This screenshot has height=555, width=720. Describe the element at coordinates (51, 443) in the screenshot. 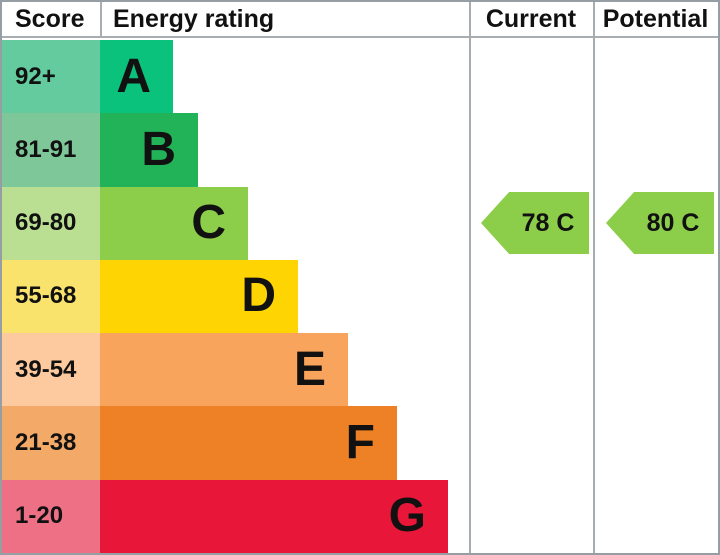

I see `score-range-f: 21-38` at that location.